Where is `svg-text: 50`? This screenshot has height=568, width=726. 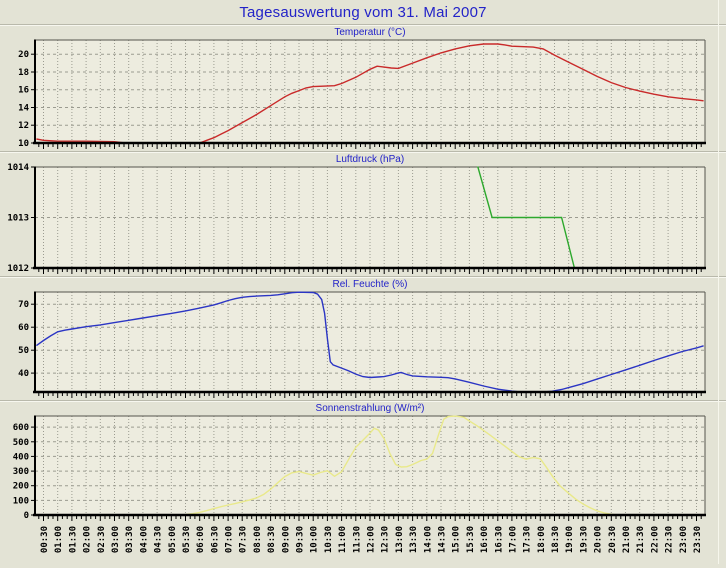
svg-text: 50 is located at coordinates (23, 351).